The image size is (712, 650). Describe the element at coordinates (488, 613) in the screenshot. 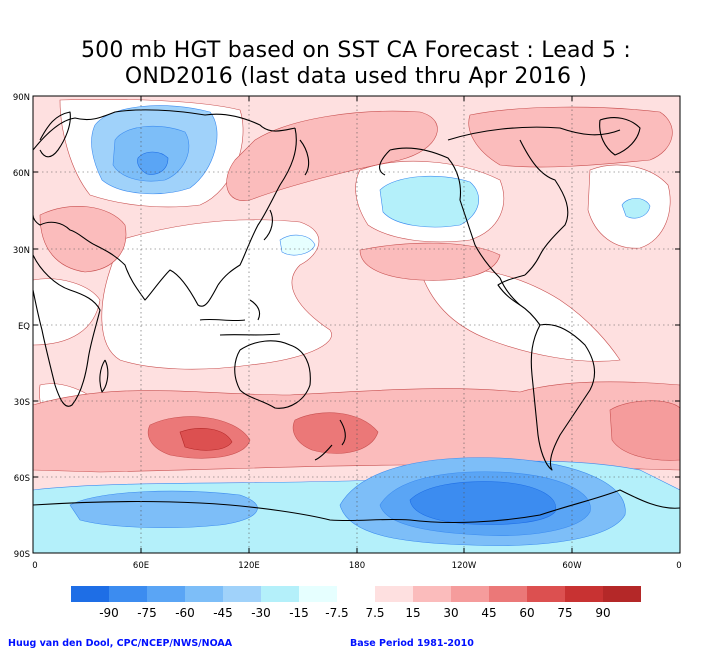

I see `colorbar-label: 45` at that location.